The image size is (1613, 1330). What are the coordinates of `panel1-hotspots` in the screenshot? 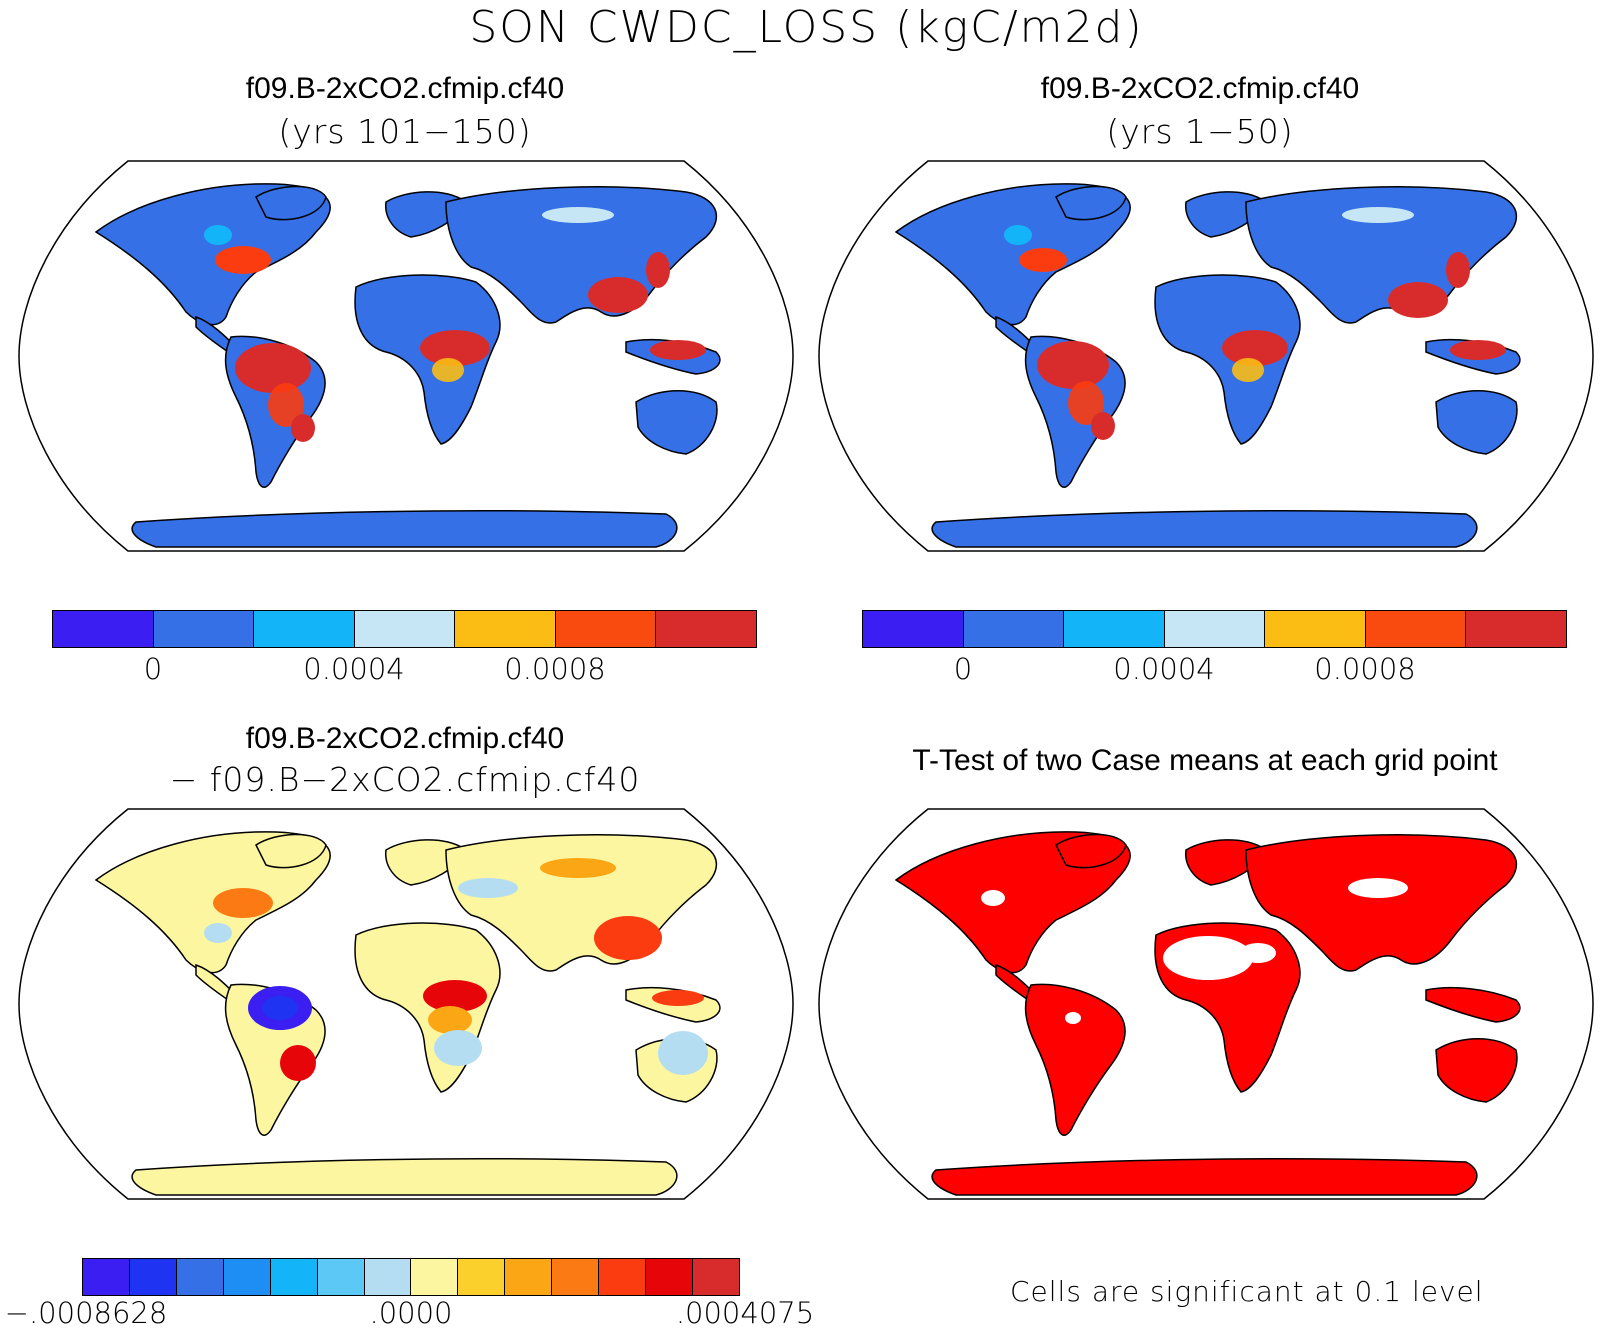 It's located at (455, 324).